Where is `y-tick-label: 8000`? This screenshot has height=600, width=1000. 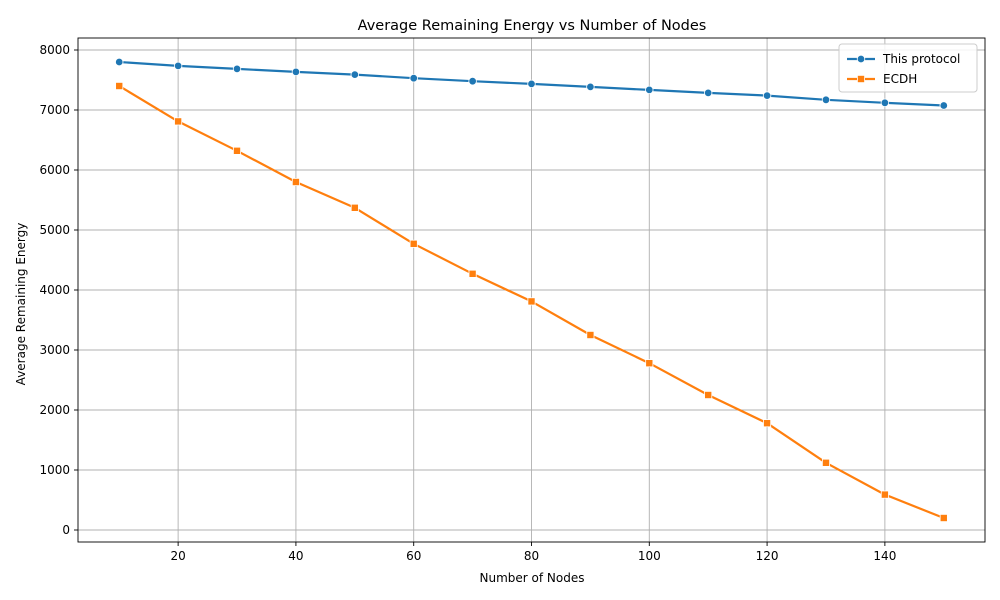
y-tick-label: 8000 is located at coordinates (54, 50).